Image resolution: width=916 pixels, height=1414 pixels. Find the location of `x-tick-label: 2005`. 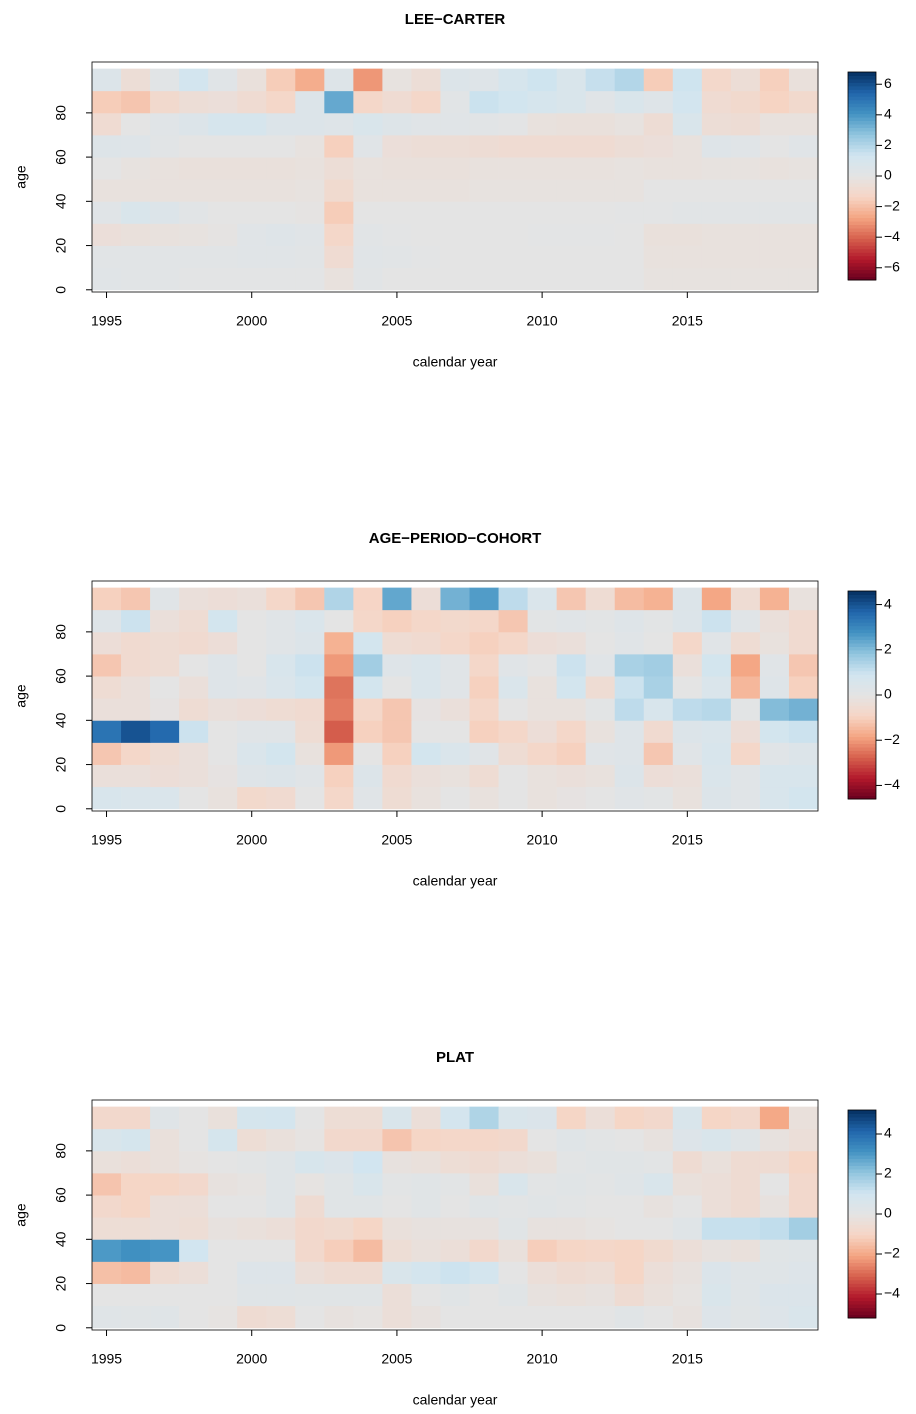

x-tick-label: 2005 is located at coordinates (396, 321).